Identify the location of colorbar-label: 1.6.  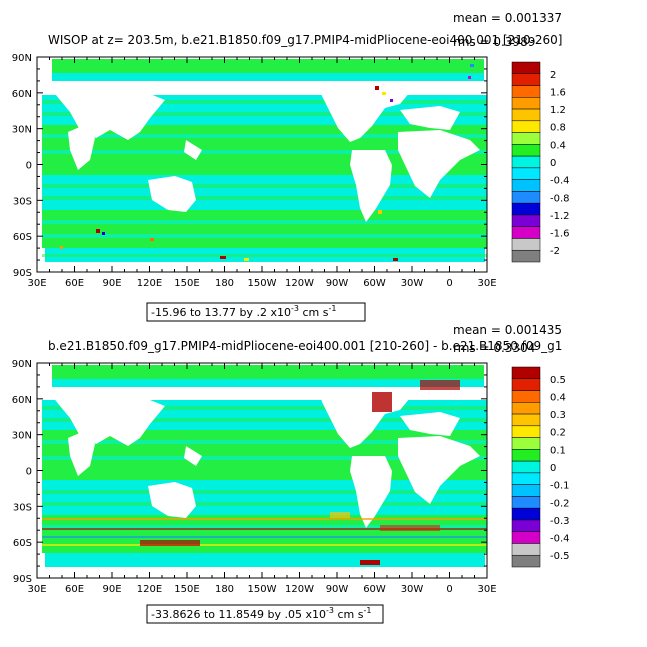
(558, 92).